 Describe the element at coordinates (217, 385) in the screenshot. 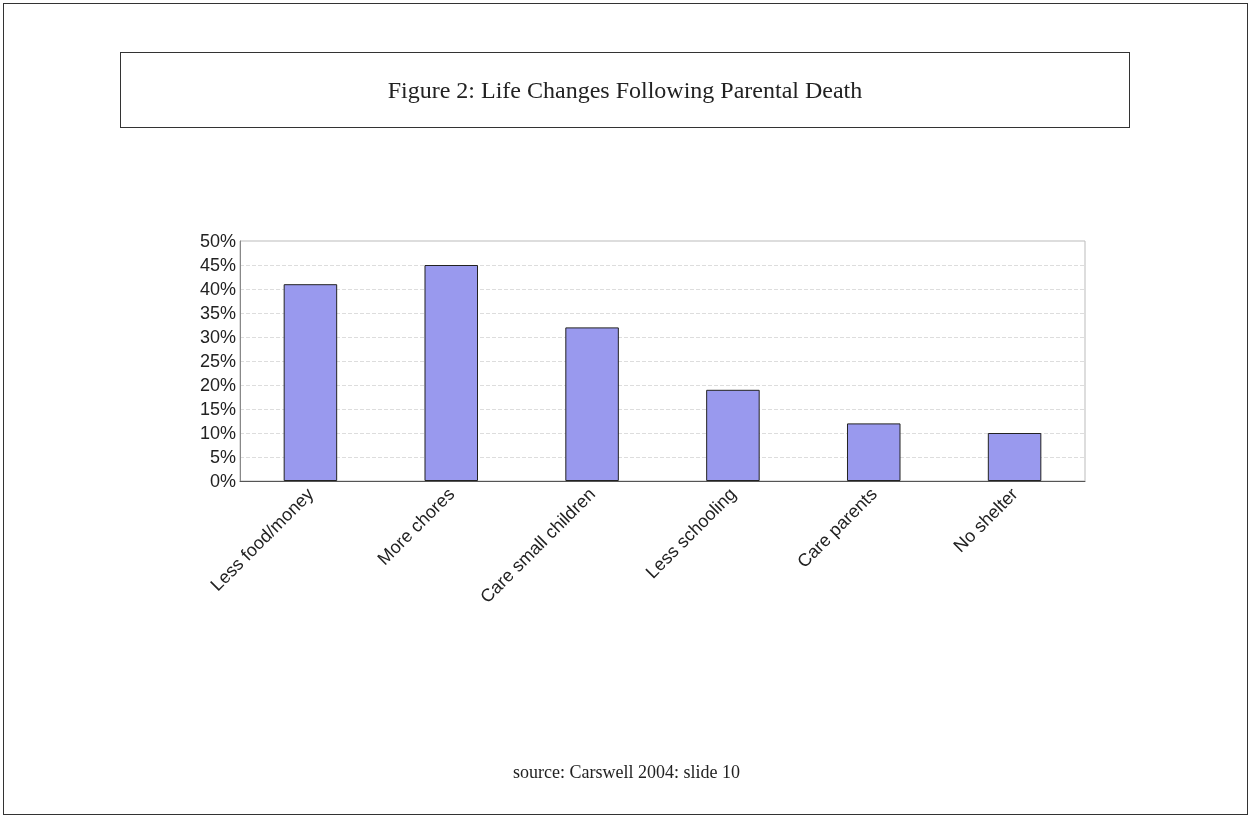

I see `y-tick-label: 20%` at that location.